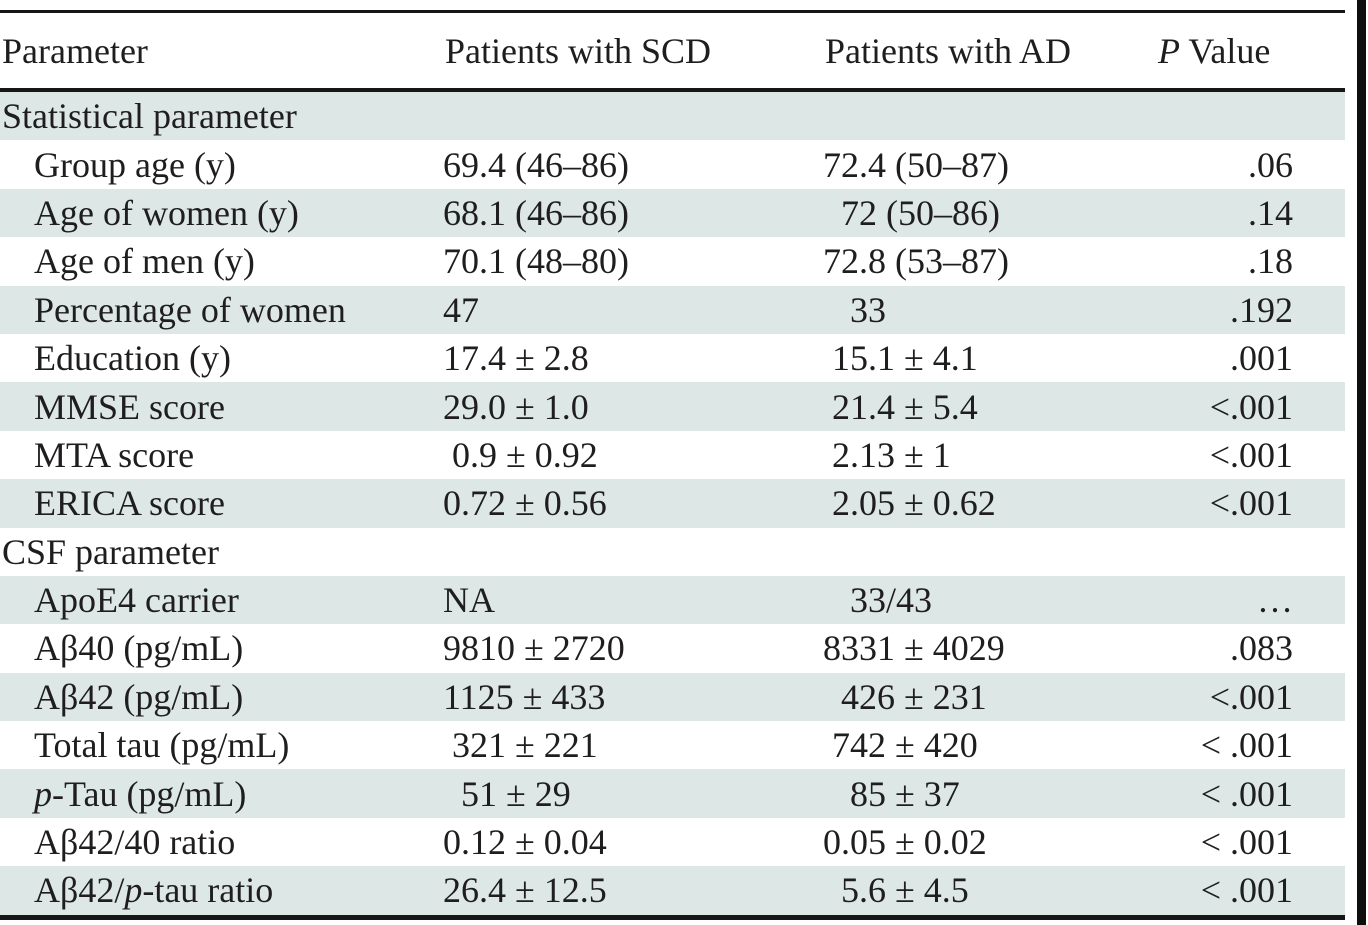 Image resolution: width=1368 pixels, height=925 pixels. I want to click on parameter-label: Age of men (y), so click(144, 261).